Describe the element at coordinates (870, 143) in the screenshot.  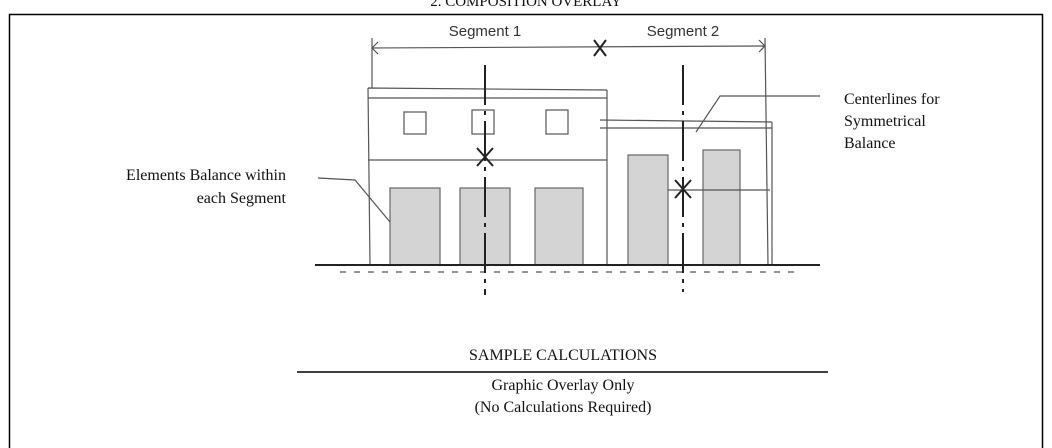
I see `callout-line: Balance` at that location.